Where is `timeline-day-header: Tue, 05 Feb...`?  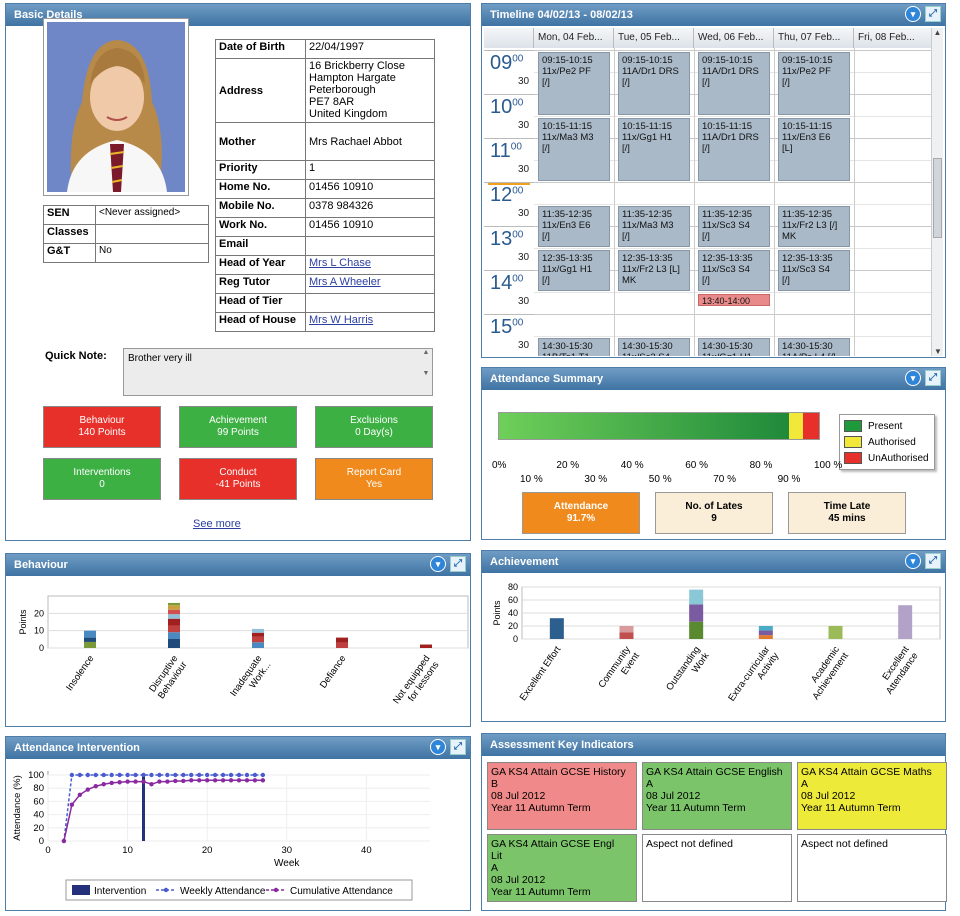
timeline-day-header: Tue, 05 Feb... is located at coordinates (654, 38).